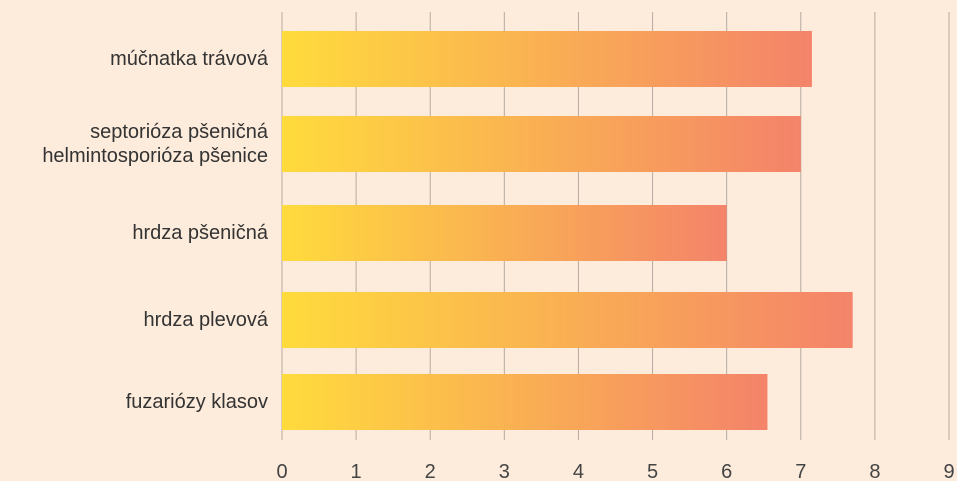 The width and height of the screenshot is (957, 481). Describe the element at coordinates (281, 471) in the screenshot. I see `x-tick-label: 0` at that location.